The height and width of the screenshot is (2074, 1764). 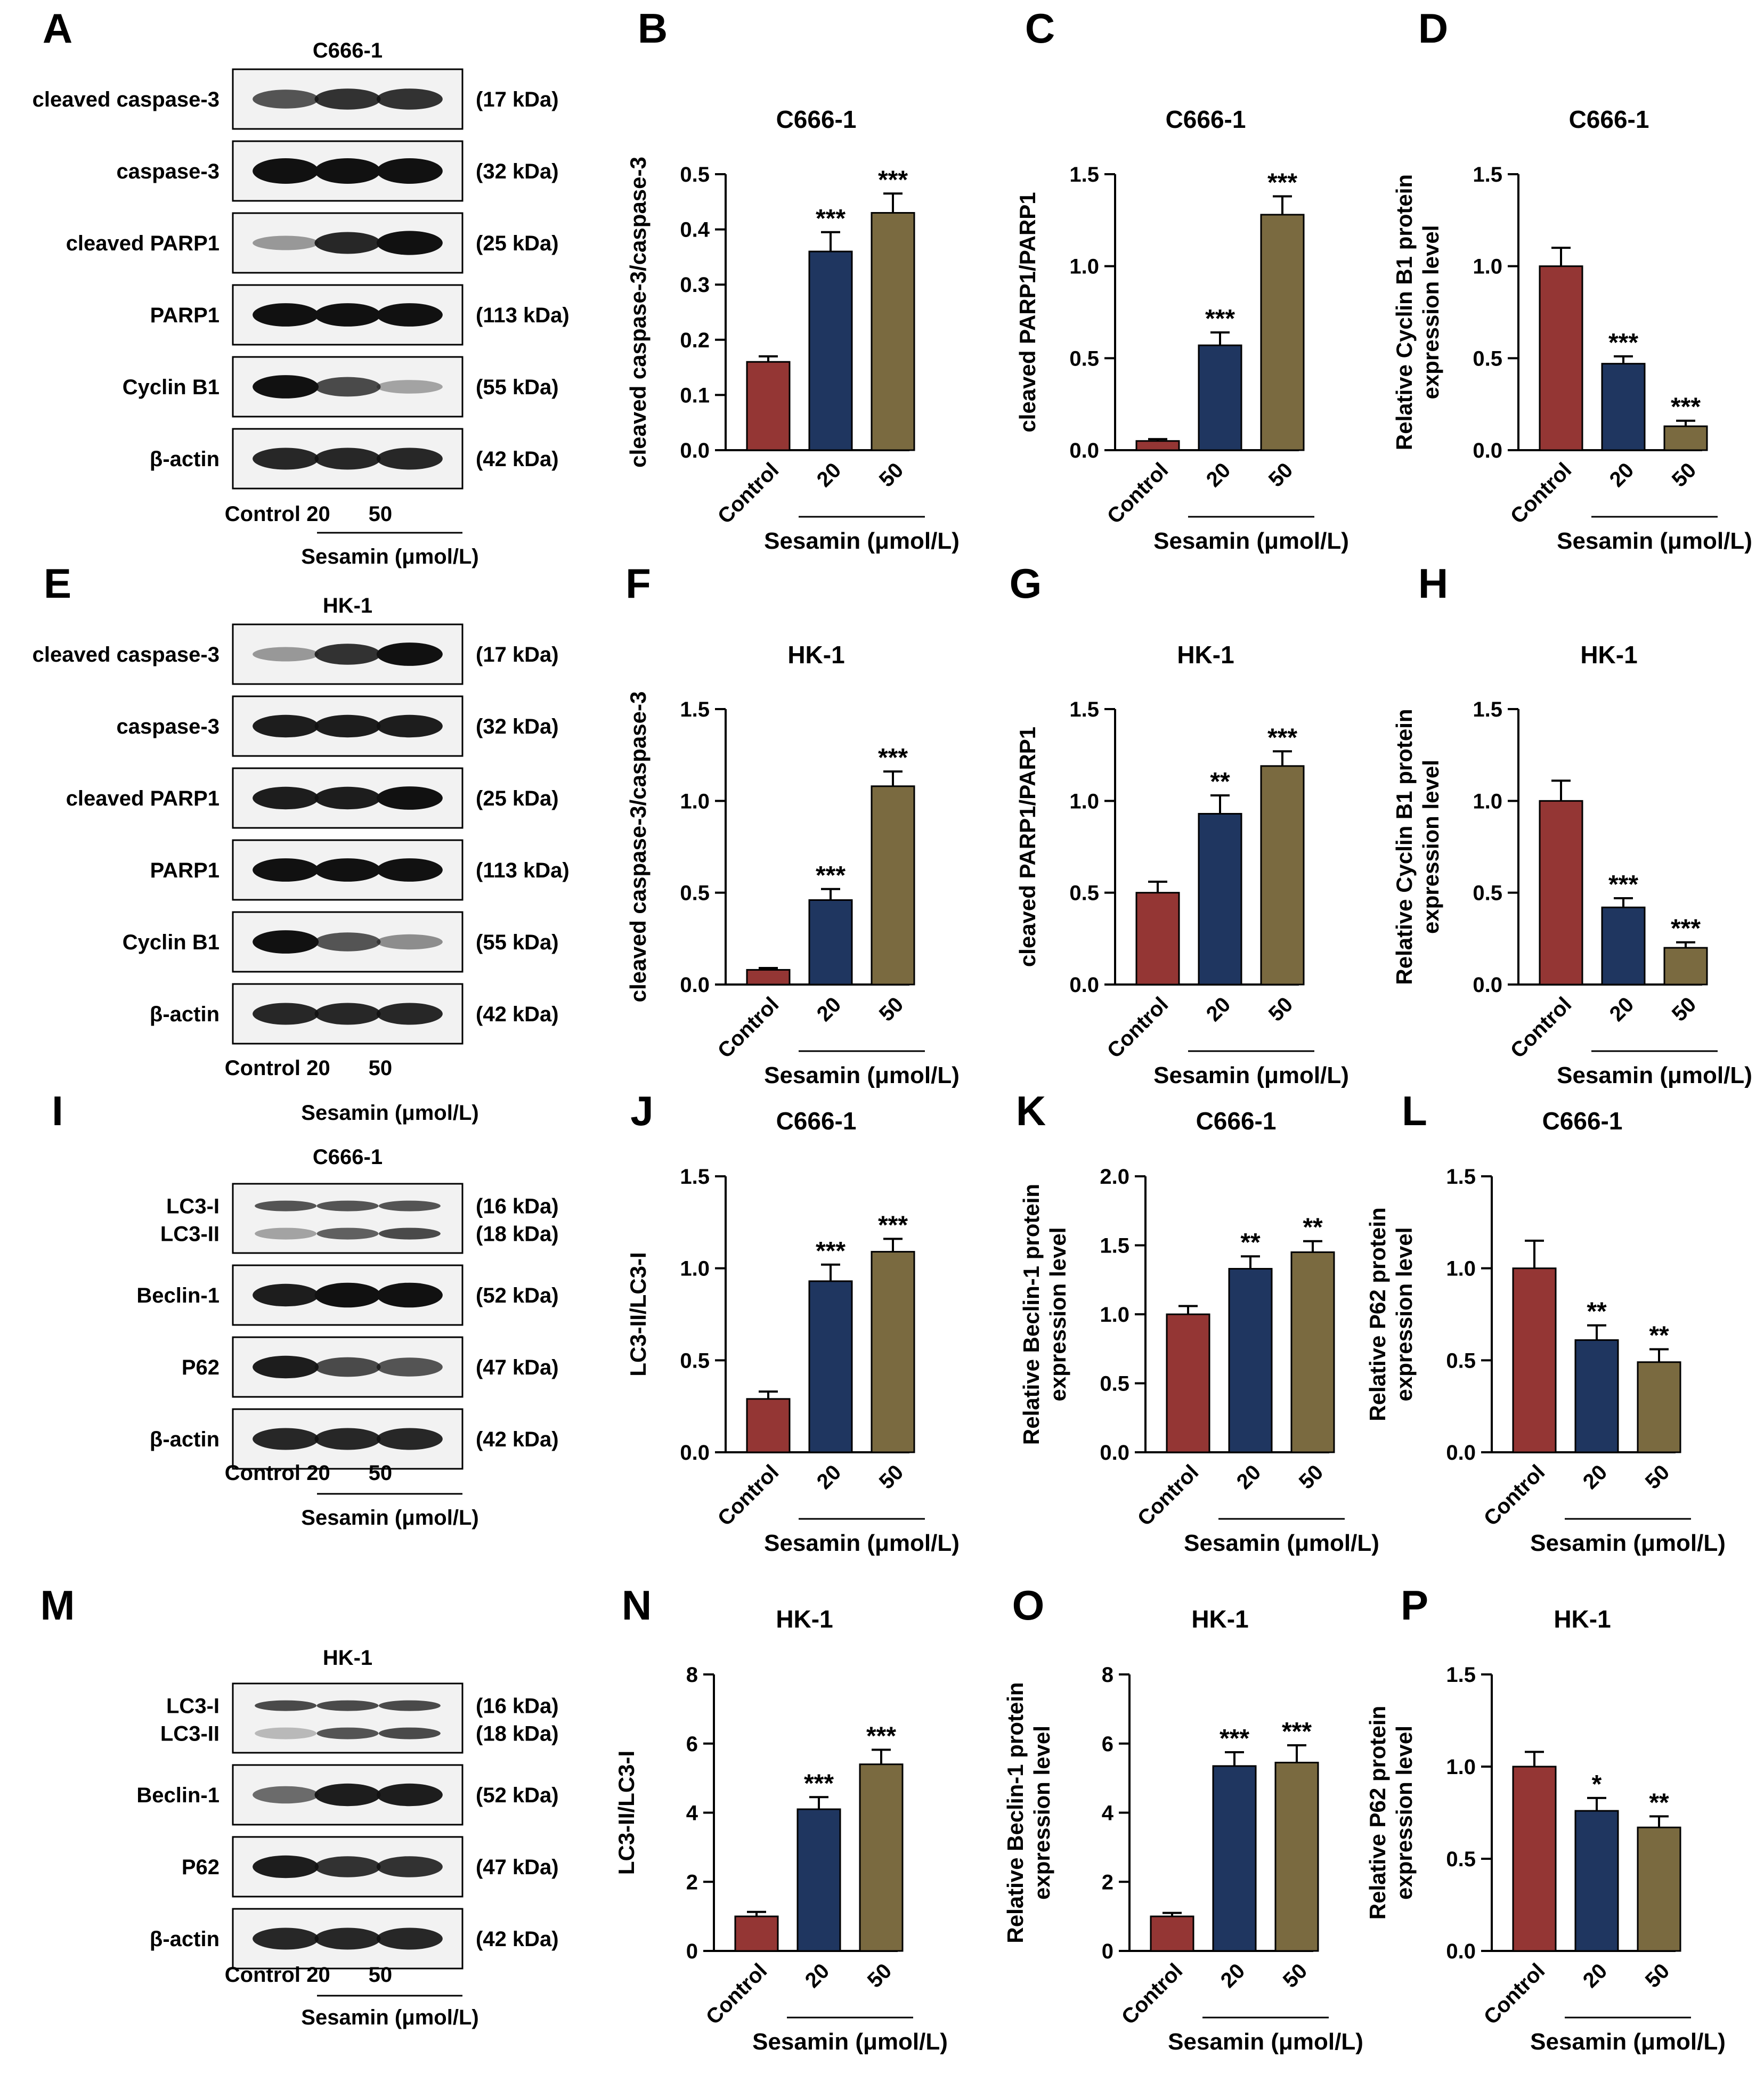 I want to click on blot-kda-label: (17 kDa), so click(x=517, y=99).